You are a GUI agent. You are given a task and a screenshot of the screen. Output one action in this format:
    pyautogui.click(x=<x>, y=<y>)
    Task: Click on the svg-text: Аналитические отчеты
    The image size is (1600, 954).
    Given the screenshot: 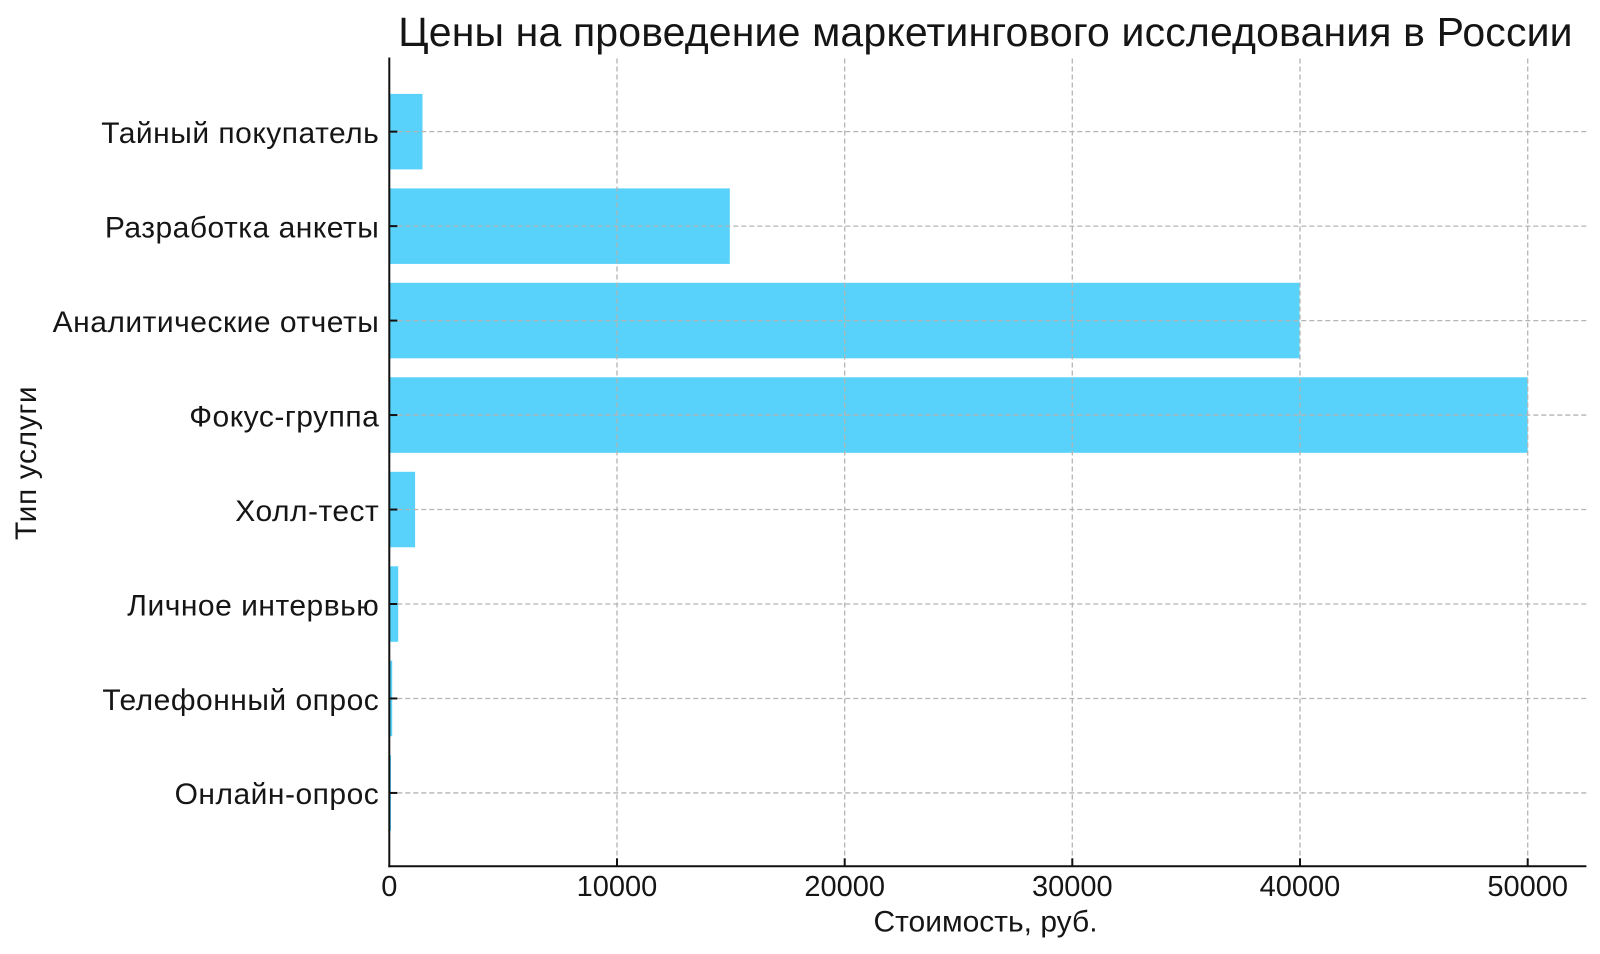 What is the action you would take?
    pyautogui.click(x=216, y=322)
    